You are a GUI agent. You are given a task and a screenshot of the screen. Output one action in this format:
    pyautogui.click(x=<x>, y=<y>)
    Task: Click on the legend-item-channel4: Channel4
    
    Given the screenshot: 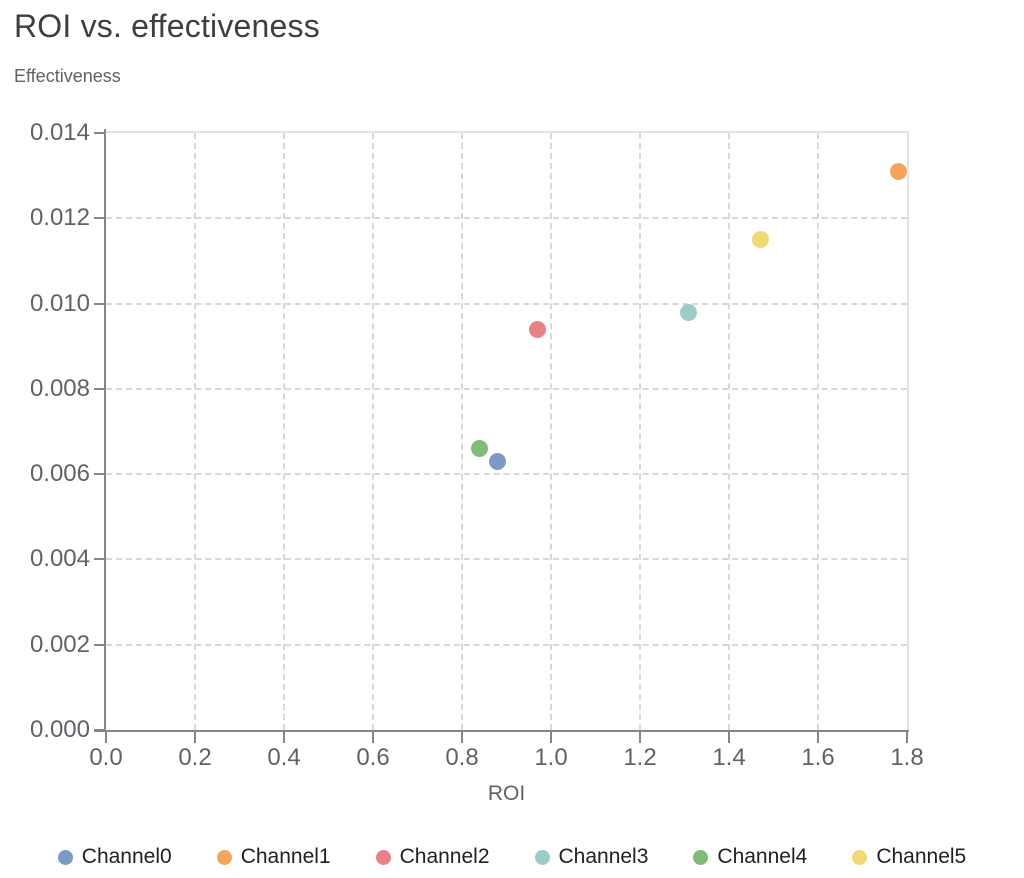 What is the action you would take?
    pyautogui.click(x=750, y=857)
    